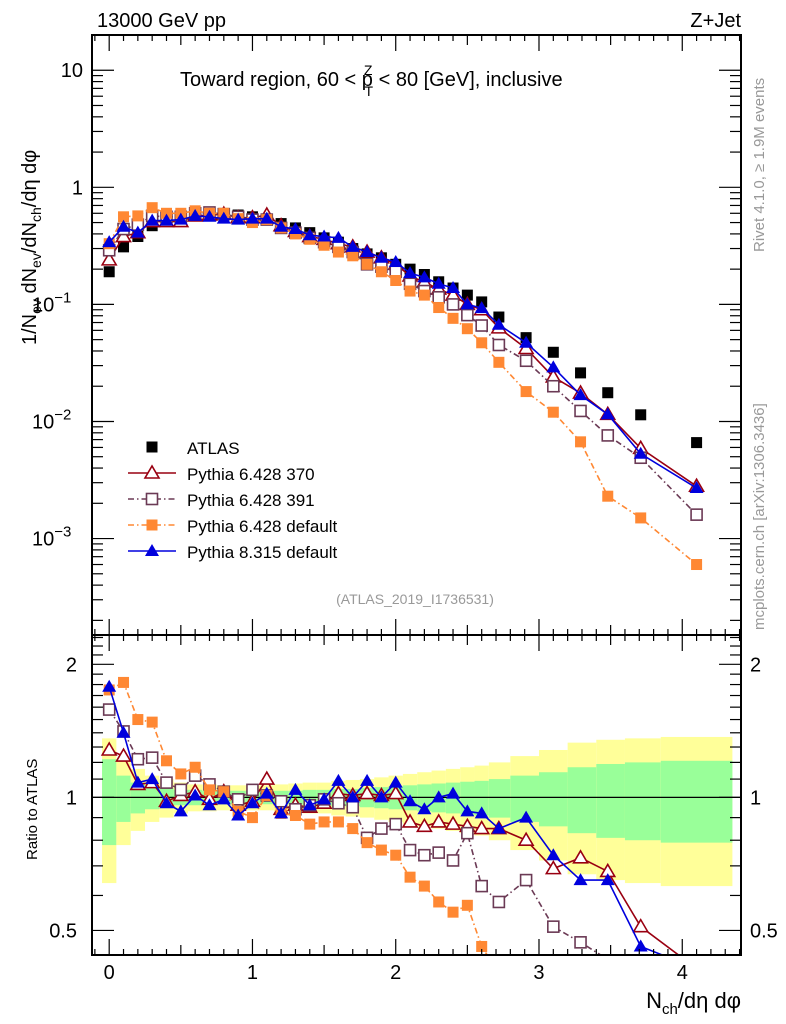  Describe the element at coordinates (30, 329) in the screenshot. I see `ylabel-part: 1/N` at that location.